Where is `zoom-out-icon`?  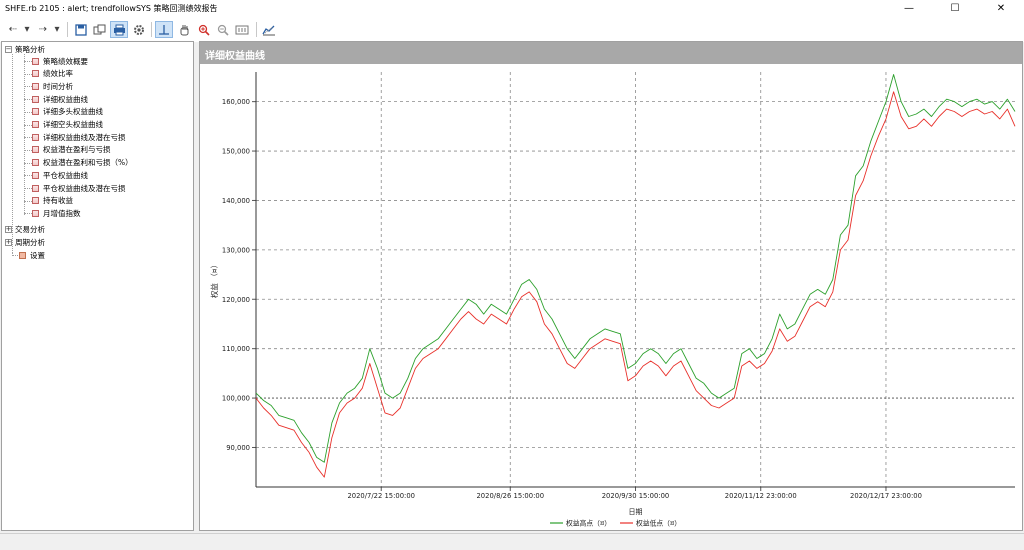
zoom-out-icon is located at coordinates (223, 30).